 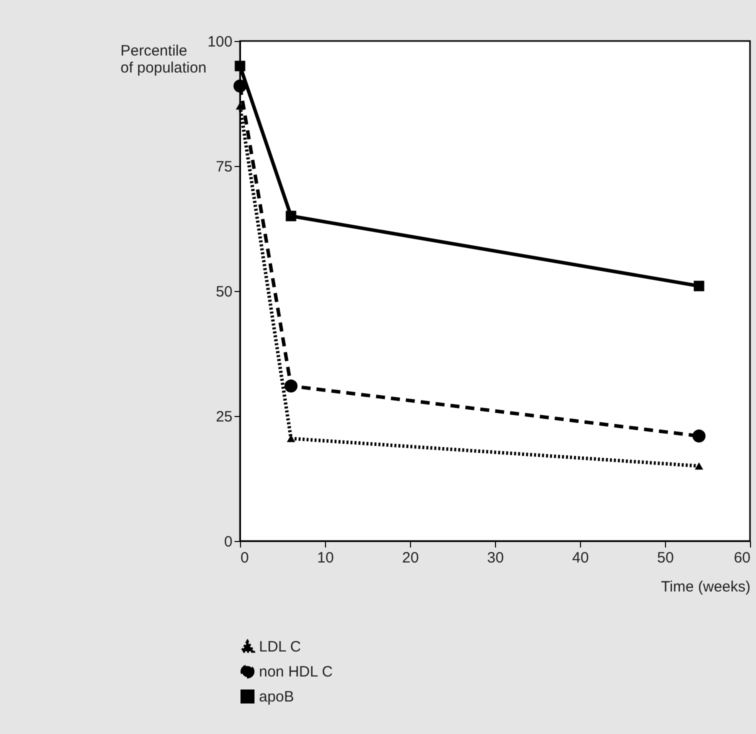 I want to click on x-tick-label: 40, so click(x=580, y=558).